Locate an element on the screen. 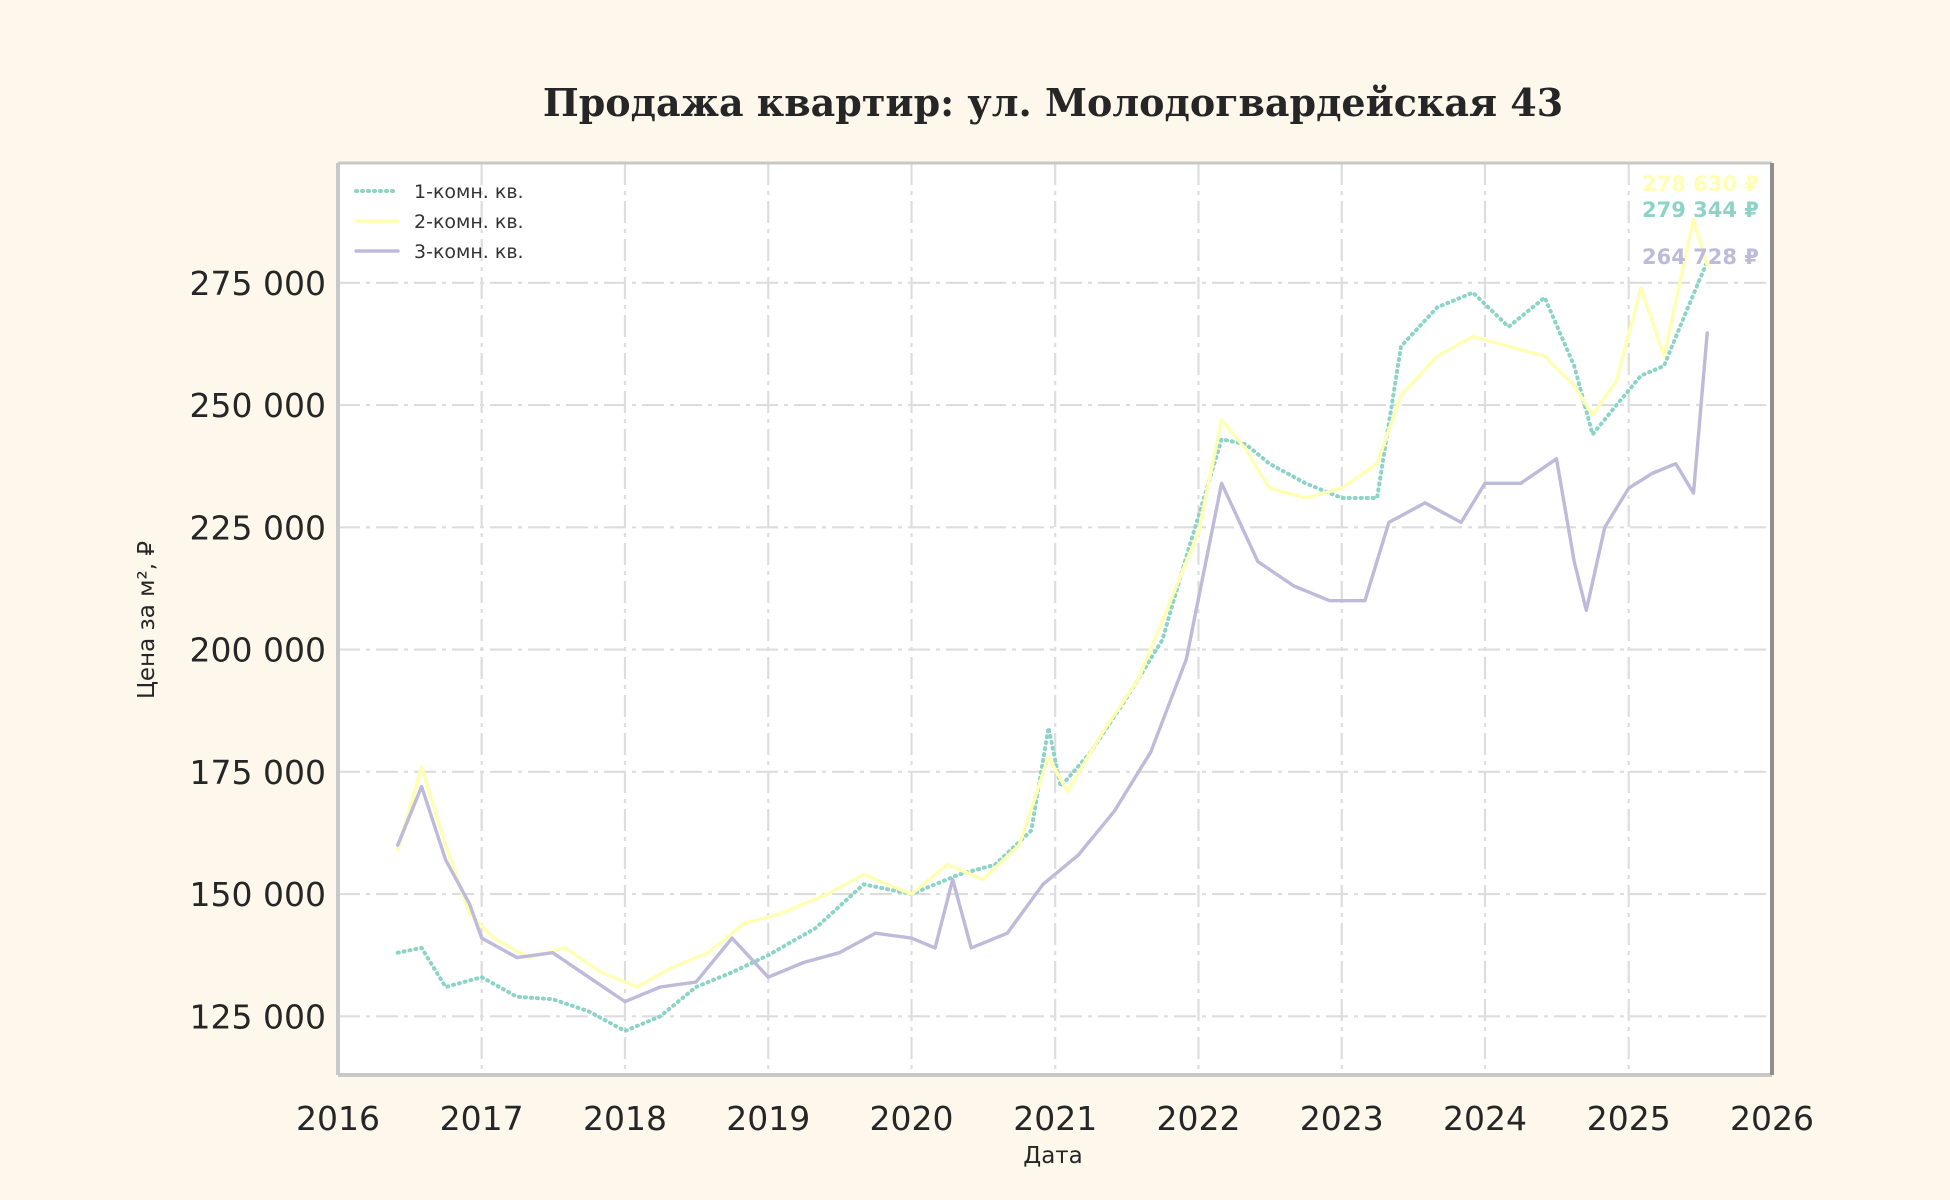 The width and height of the screenshot is (1950, 1200). x-tick-label: 2020 is located at coordinates (912, 1118).